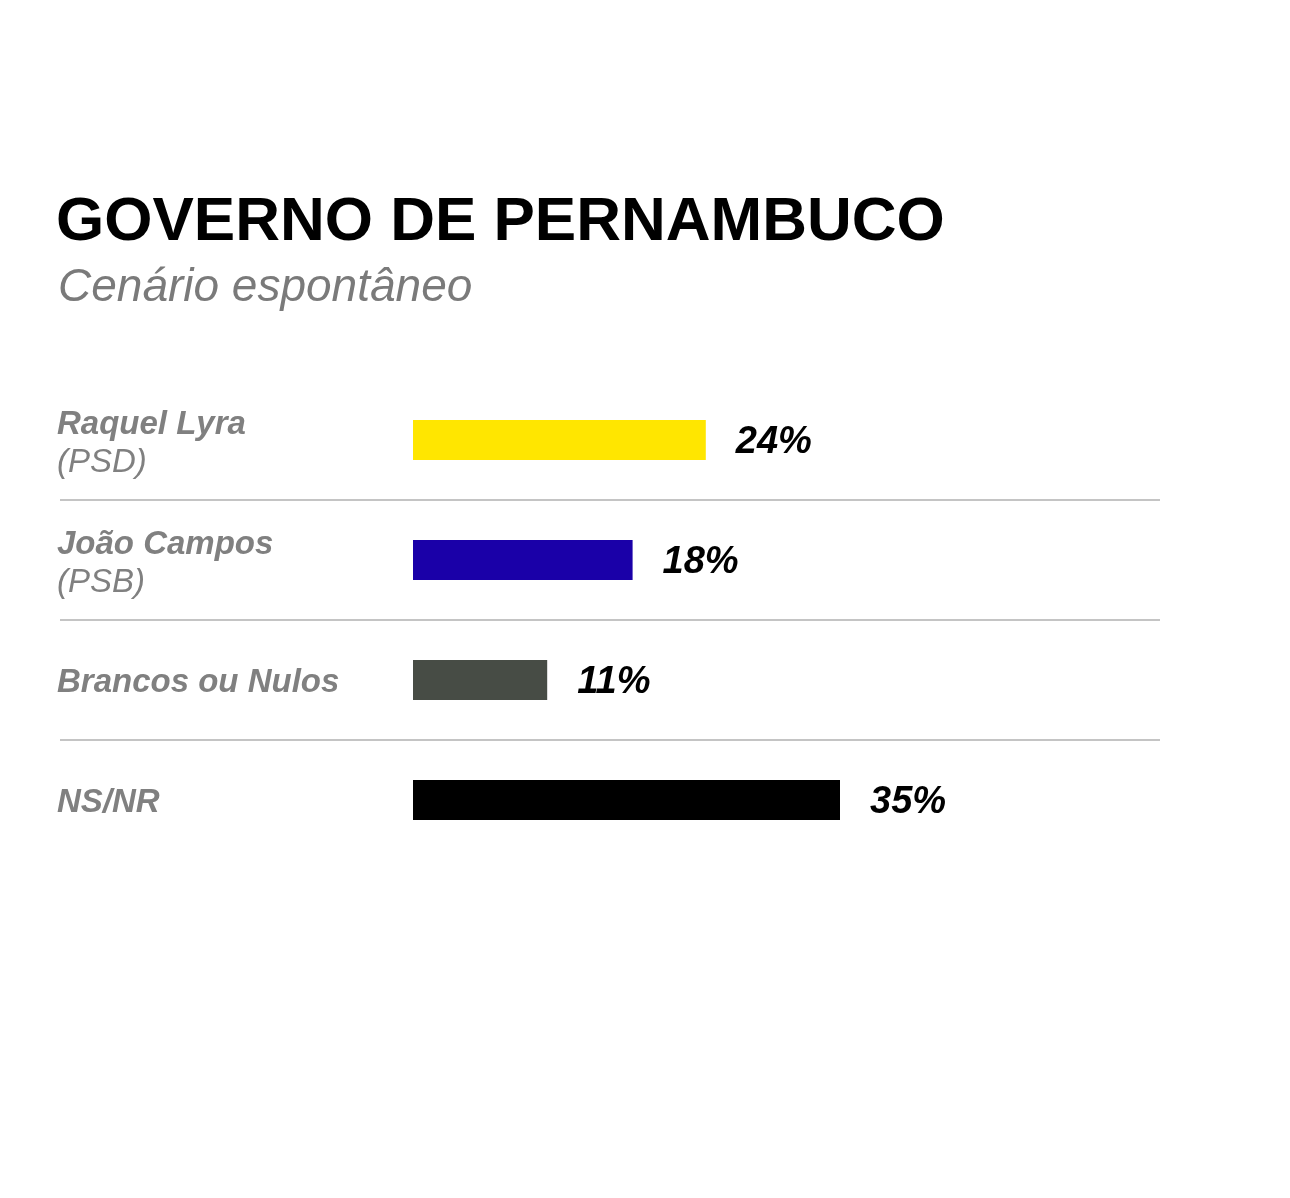 This screenshot has width=1290, height=1198. I want to click on y-tick-label: NS/NR, so click(108, 800).